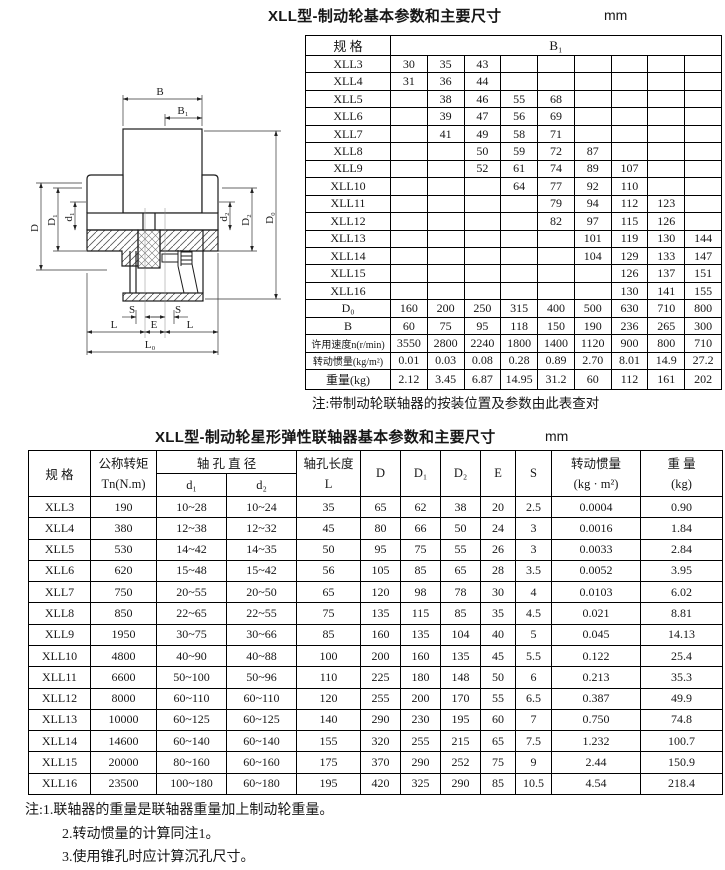  Describe the element at coordinates (191, 613) in the screenshot. I see `cell: 22~65` at that location.